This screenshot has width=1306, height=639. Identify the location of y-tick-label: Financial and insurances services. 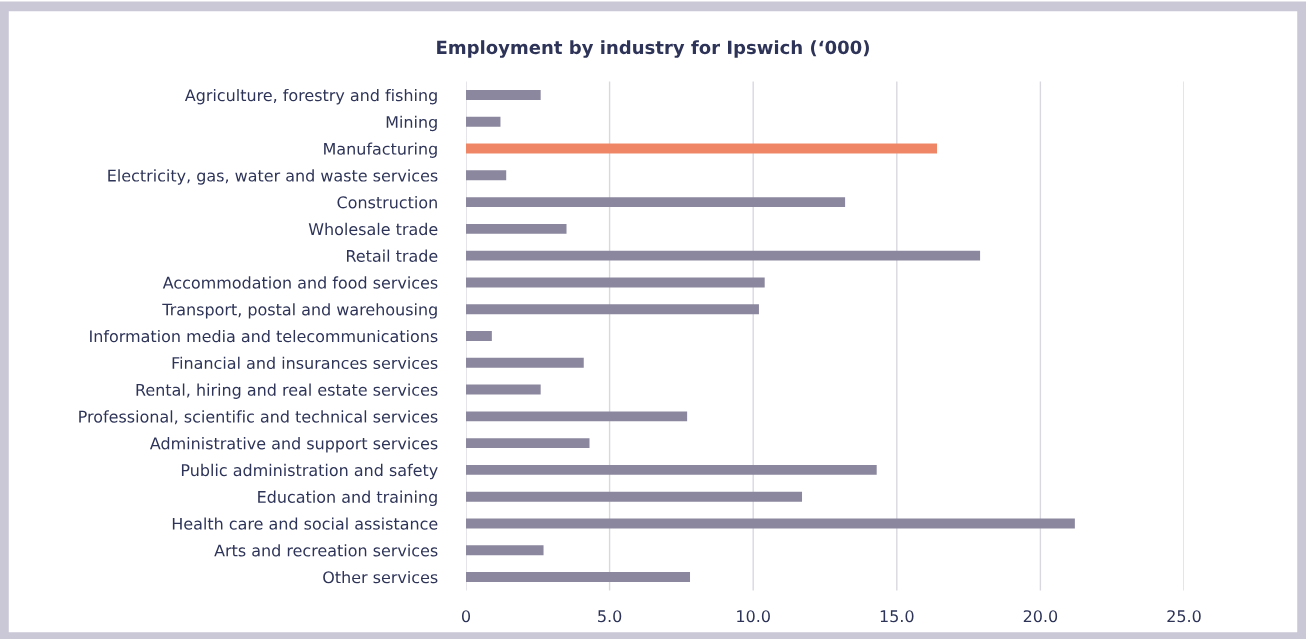
(305, 363).